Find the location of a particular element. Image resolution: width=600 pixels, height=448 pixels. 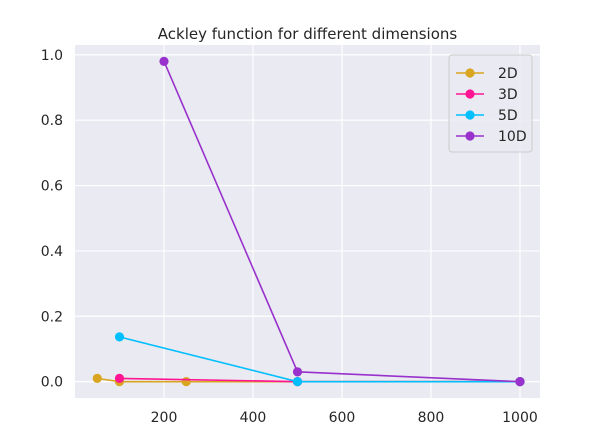

x-tick-label: 600 is located at coordinates (342, 418).